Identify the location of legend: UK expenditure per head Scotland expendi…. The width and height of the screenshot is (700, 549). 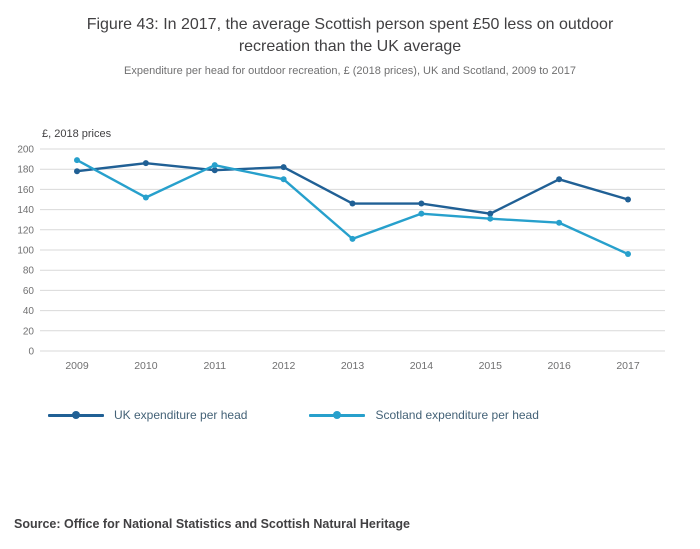
(374, 415).